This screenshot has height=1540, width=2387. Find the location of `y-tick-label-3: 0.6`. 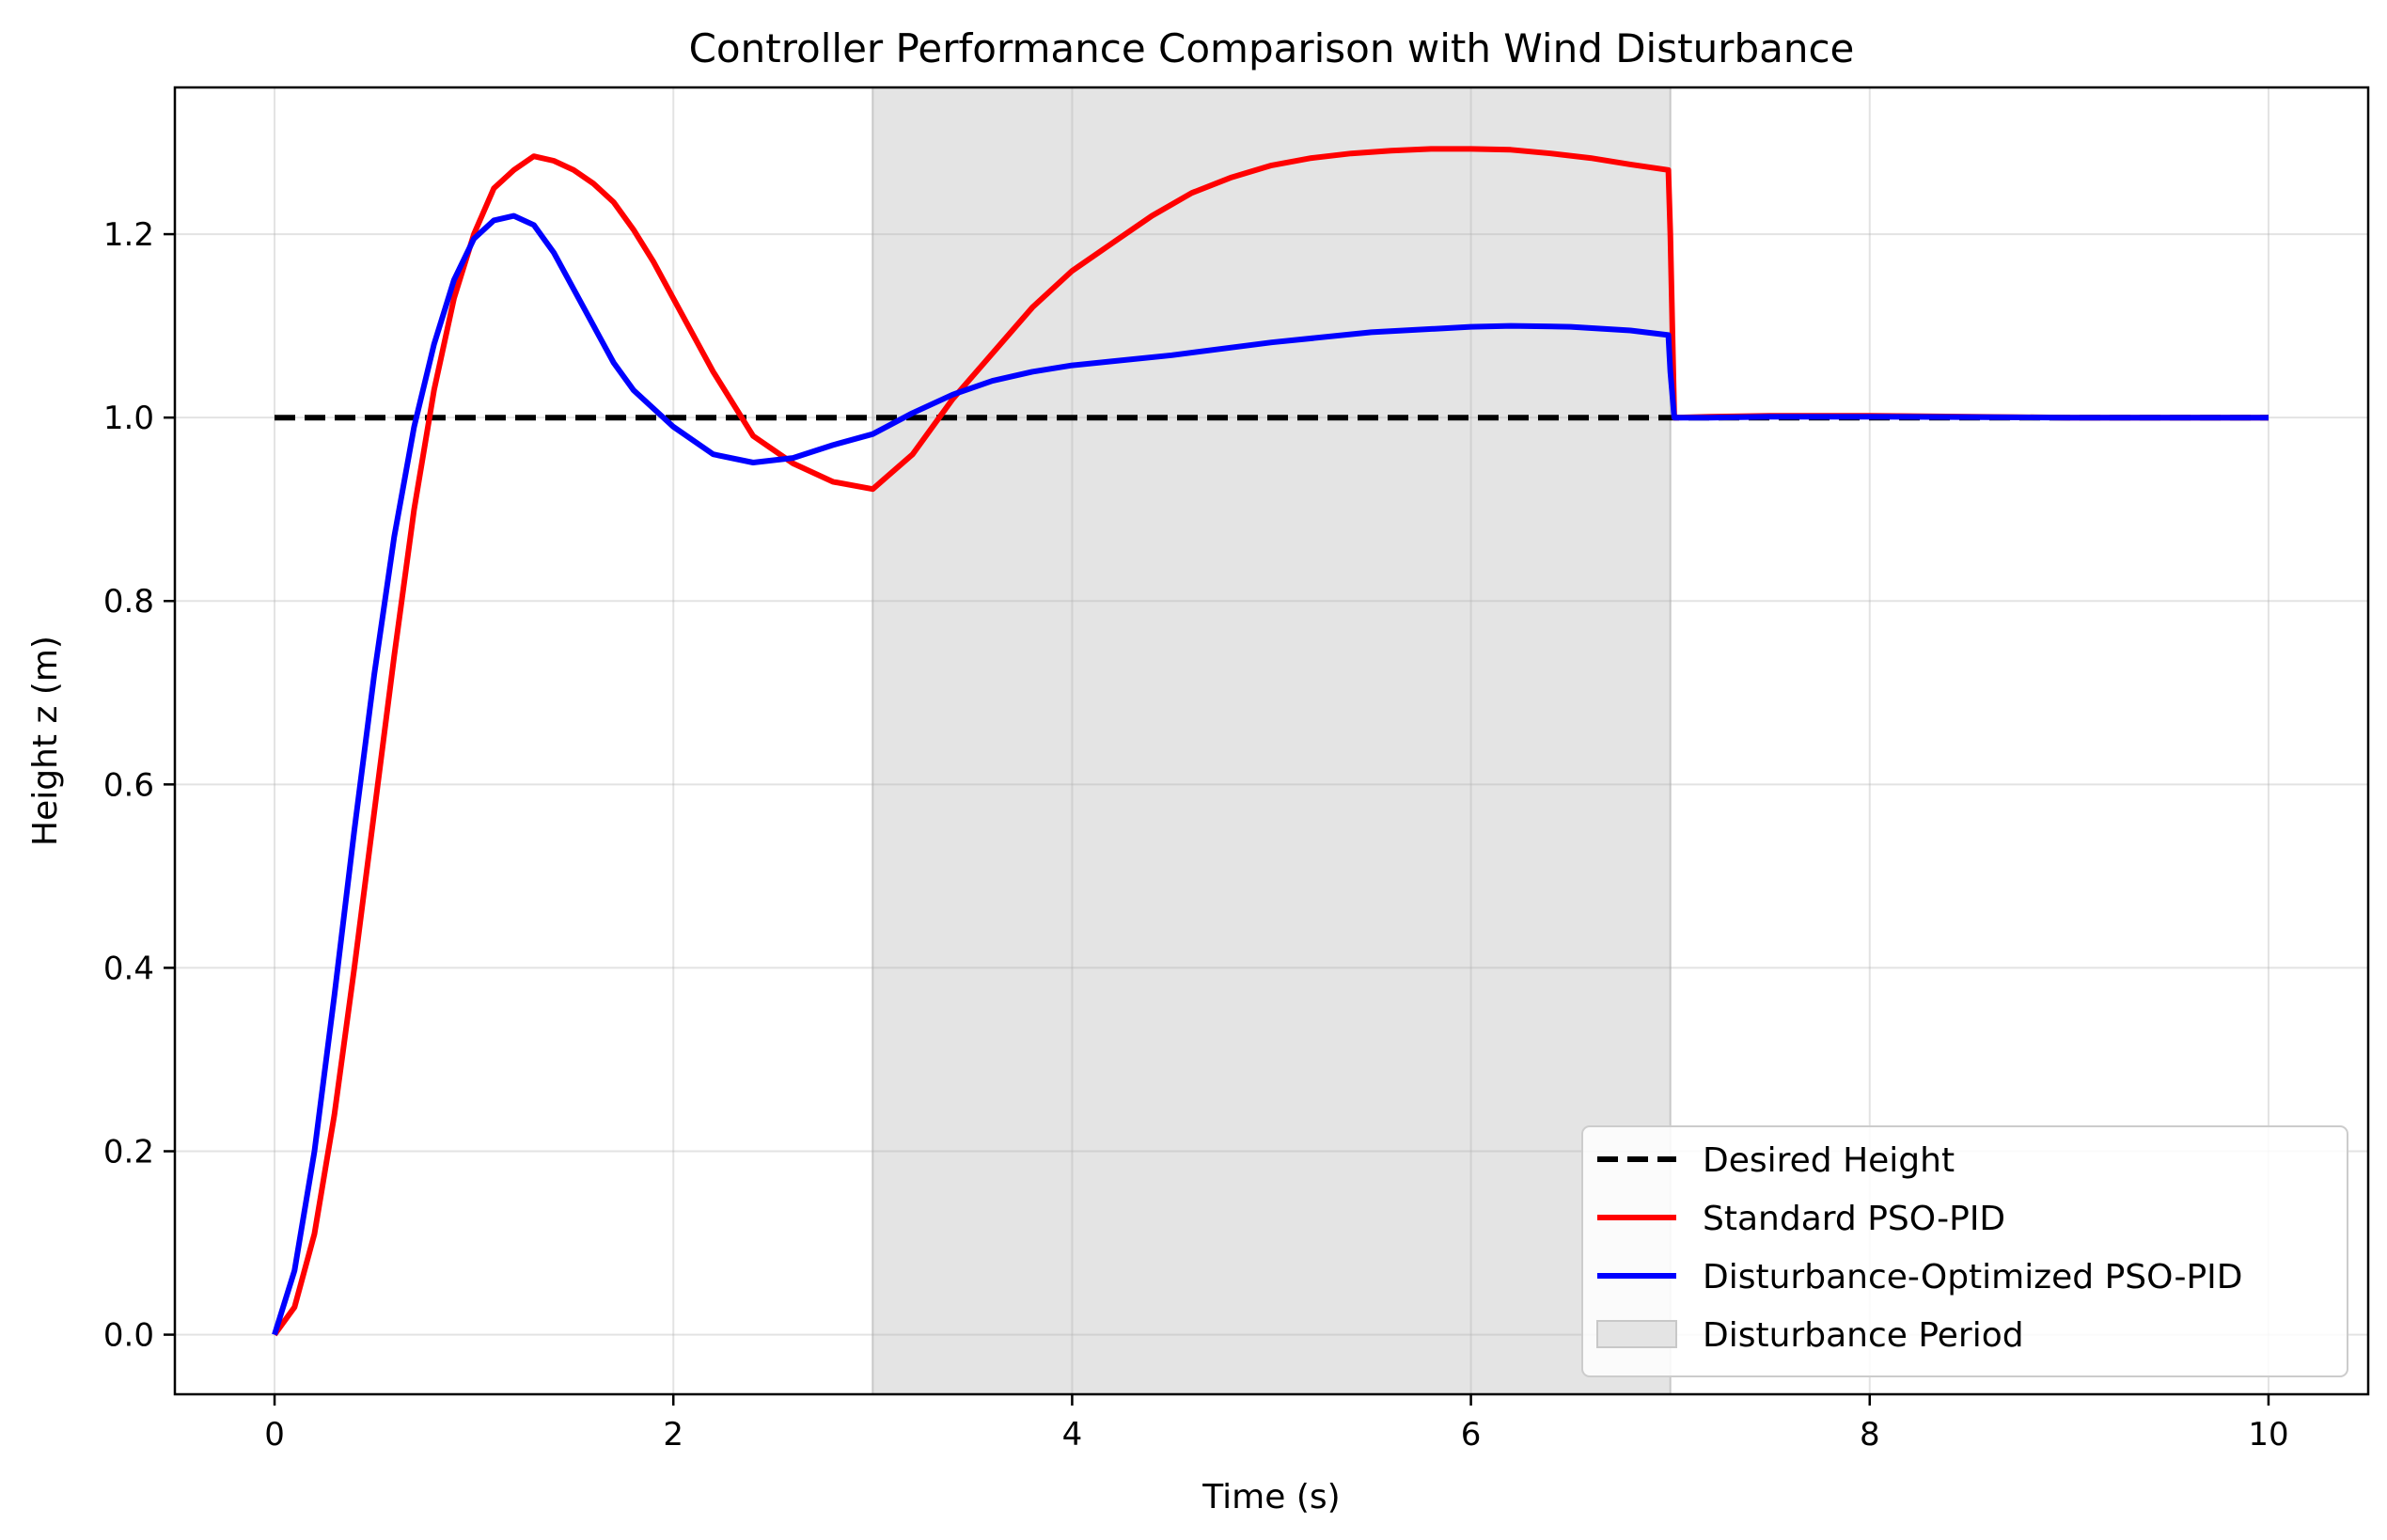

y-tick-label-3: 0.6 is located at coordinates (128, 785).